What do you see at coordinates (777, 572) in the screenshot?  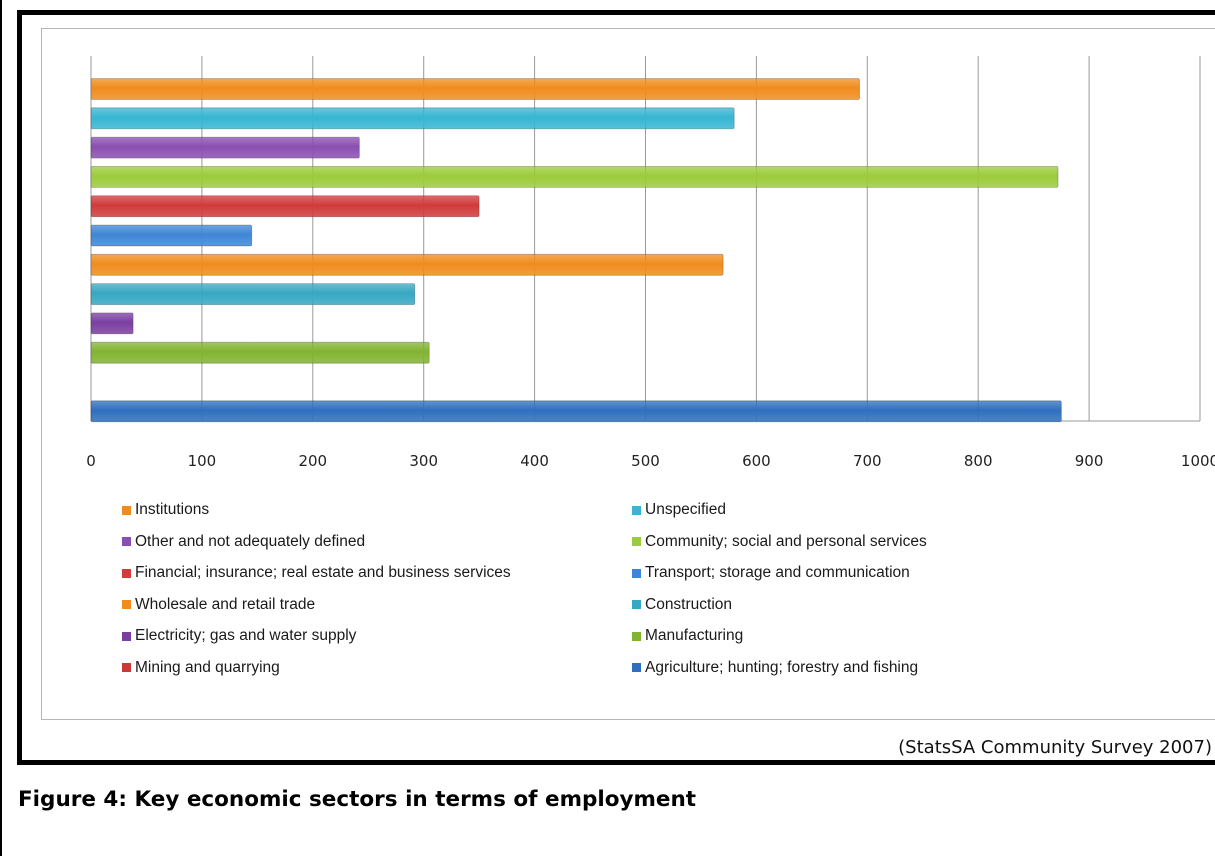 I see `legend-label: Transport; storage and communication` at bounding box center [777, 572].